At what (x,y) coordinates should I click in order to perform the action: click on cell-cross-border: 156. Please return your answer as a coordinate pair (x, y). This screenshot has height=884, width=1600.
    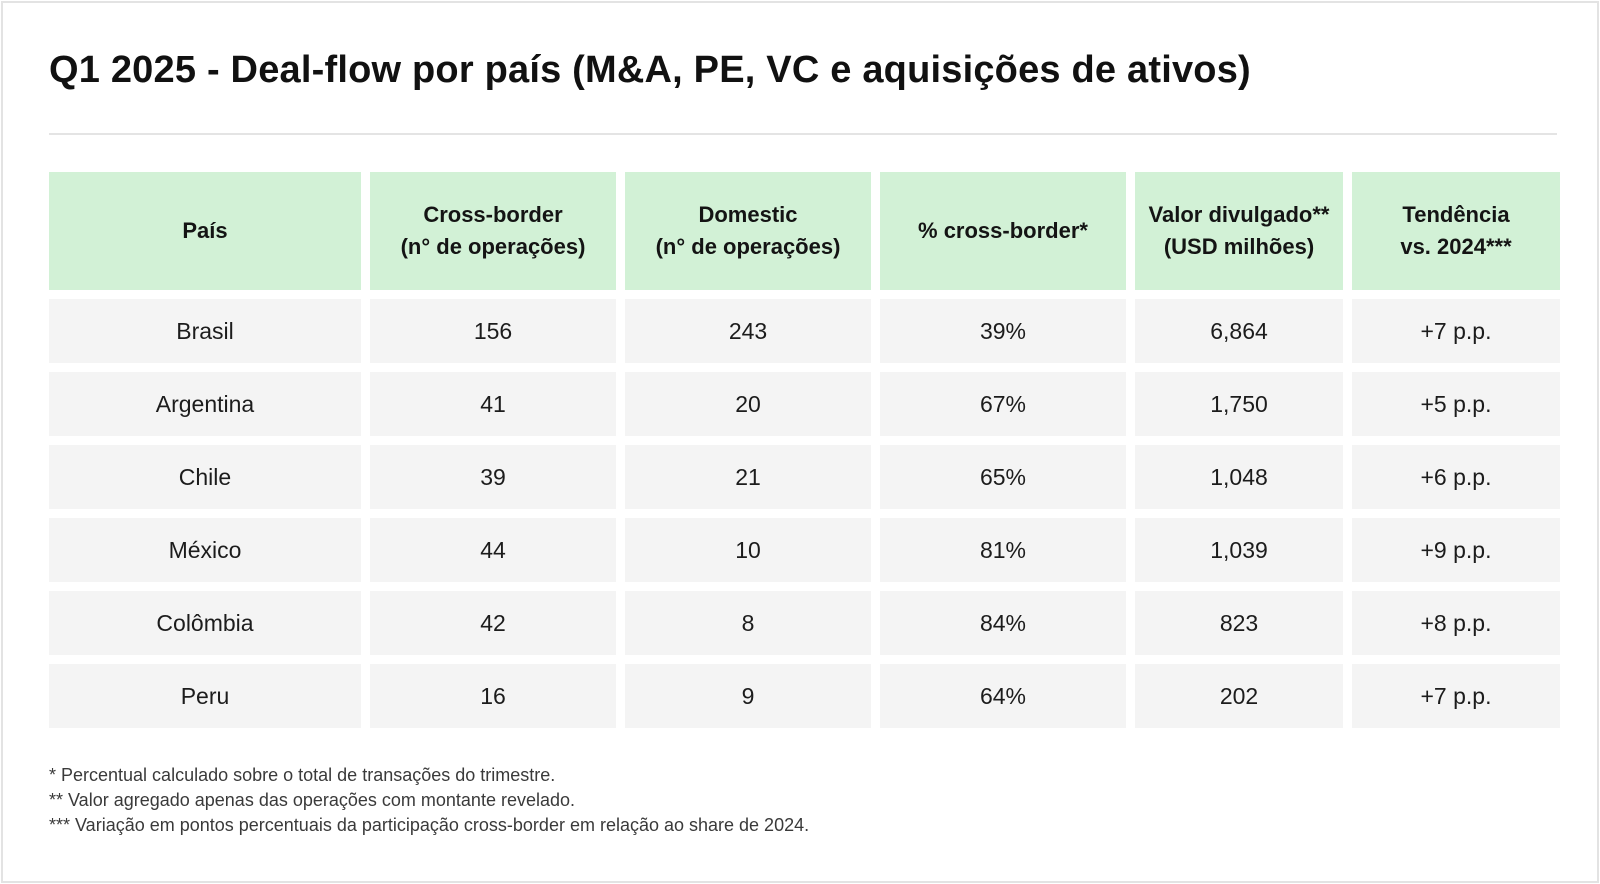
    Looking at the image, I should click on (493, 331).